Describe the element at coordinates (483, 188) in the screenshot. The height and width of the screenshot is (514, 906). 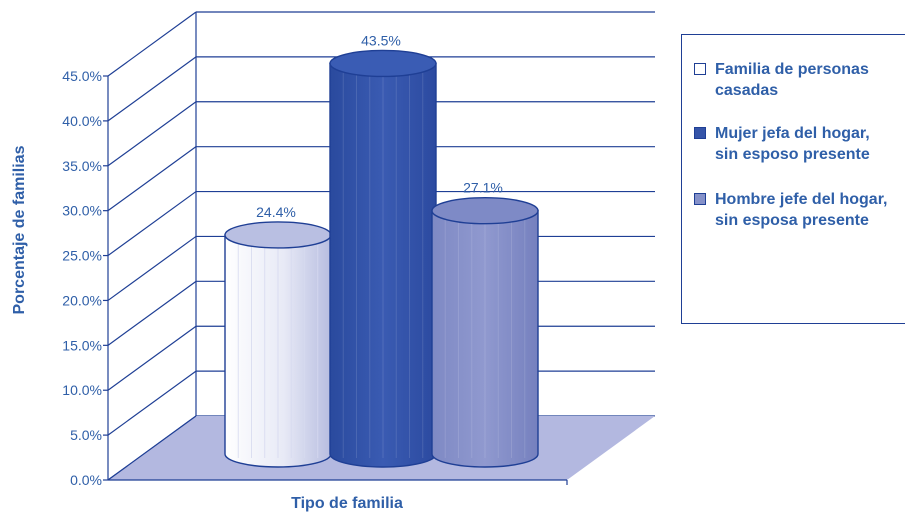
I see `data-label: 27.1%` at that location.